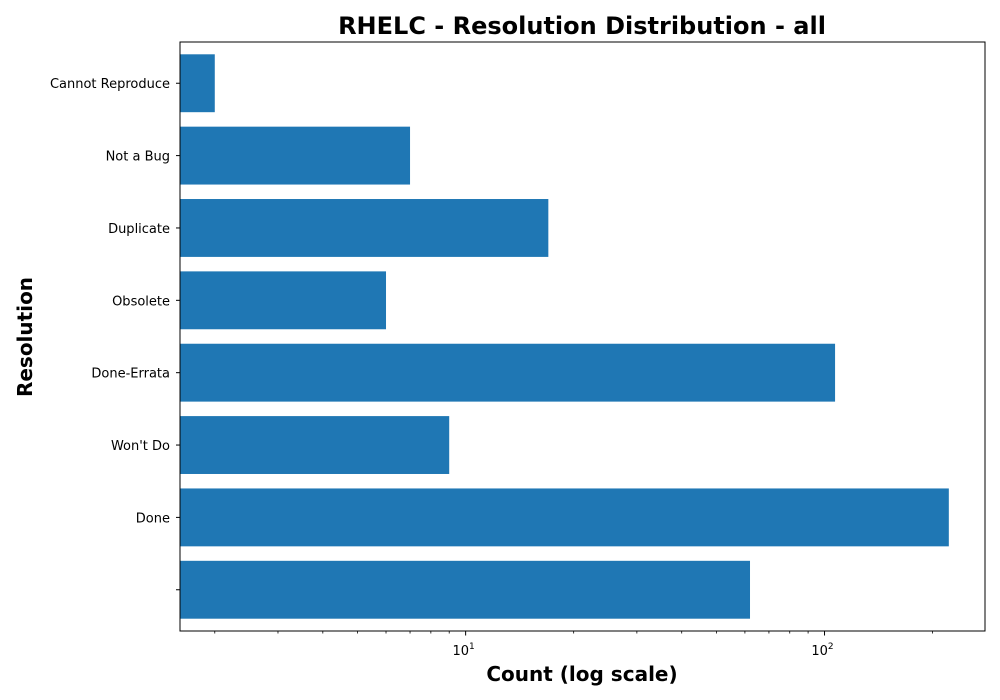 Image resolution: width=1000 pixels, height=700 pixels. Describe the element at coordinates (564, 517) in the screenshot. I see `bar-done` at that location.